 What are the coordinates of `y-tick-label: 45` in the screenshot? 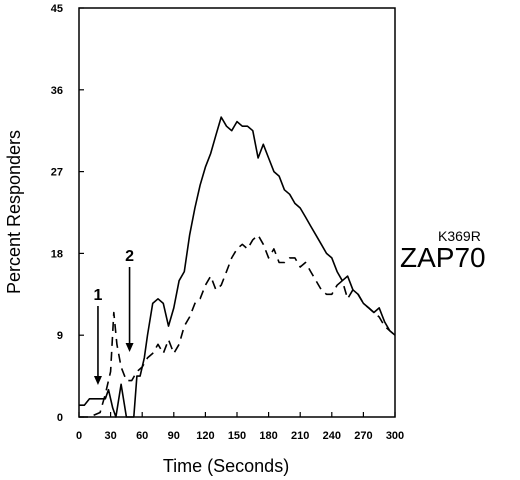 It's located at (57, 9).